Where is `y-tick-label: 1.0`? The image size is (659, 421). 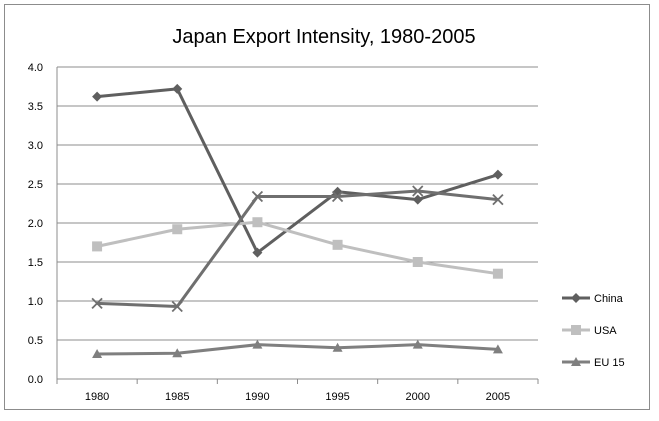 y-tick-label: 1.0 is located at coordinates (35, 302).